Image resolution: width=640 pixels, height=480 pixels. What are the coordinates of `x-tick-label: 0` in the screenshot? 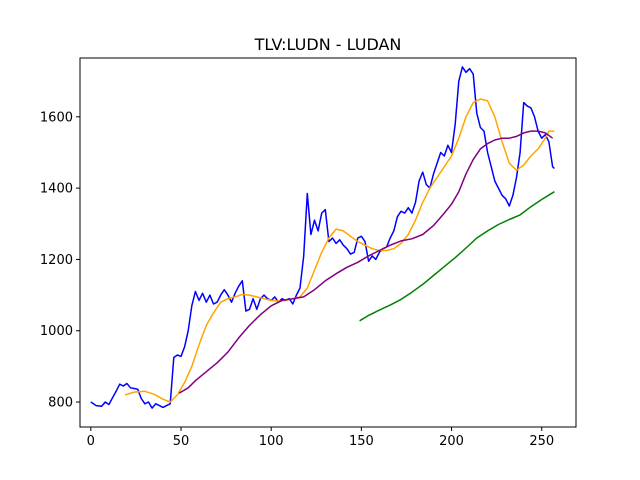 It's located at (91, 441).